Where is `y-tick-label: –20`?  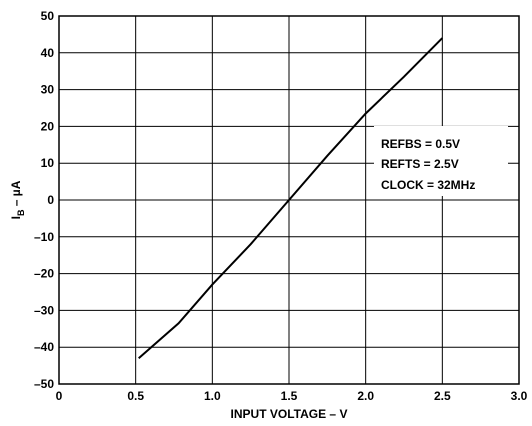 y-tick-label: –20 is located at coordinates (44, 274).